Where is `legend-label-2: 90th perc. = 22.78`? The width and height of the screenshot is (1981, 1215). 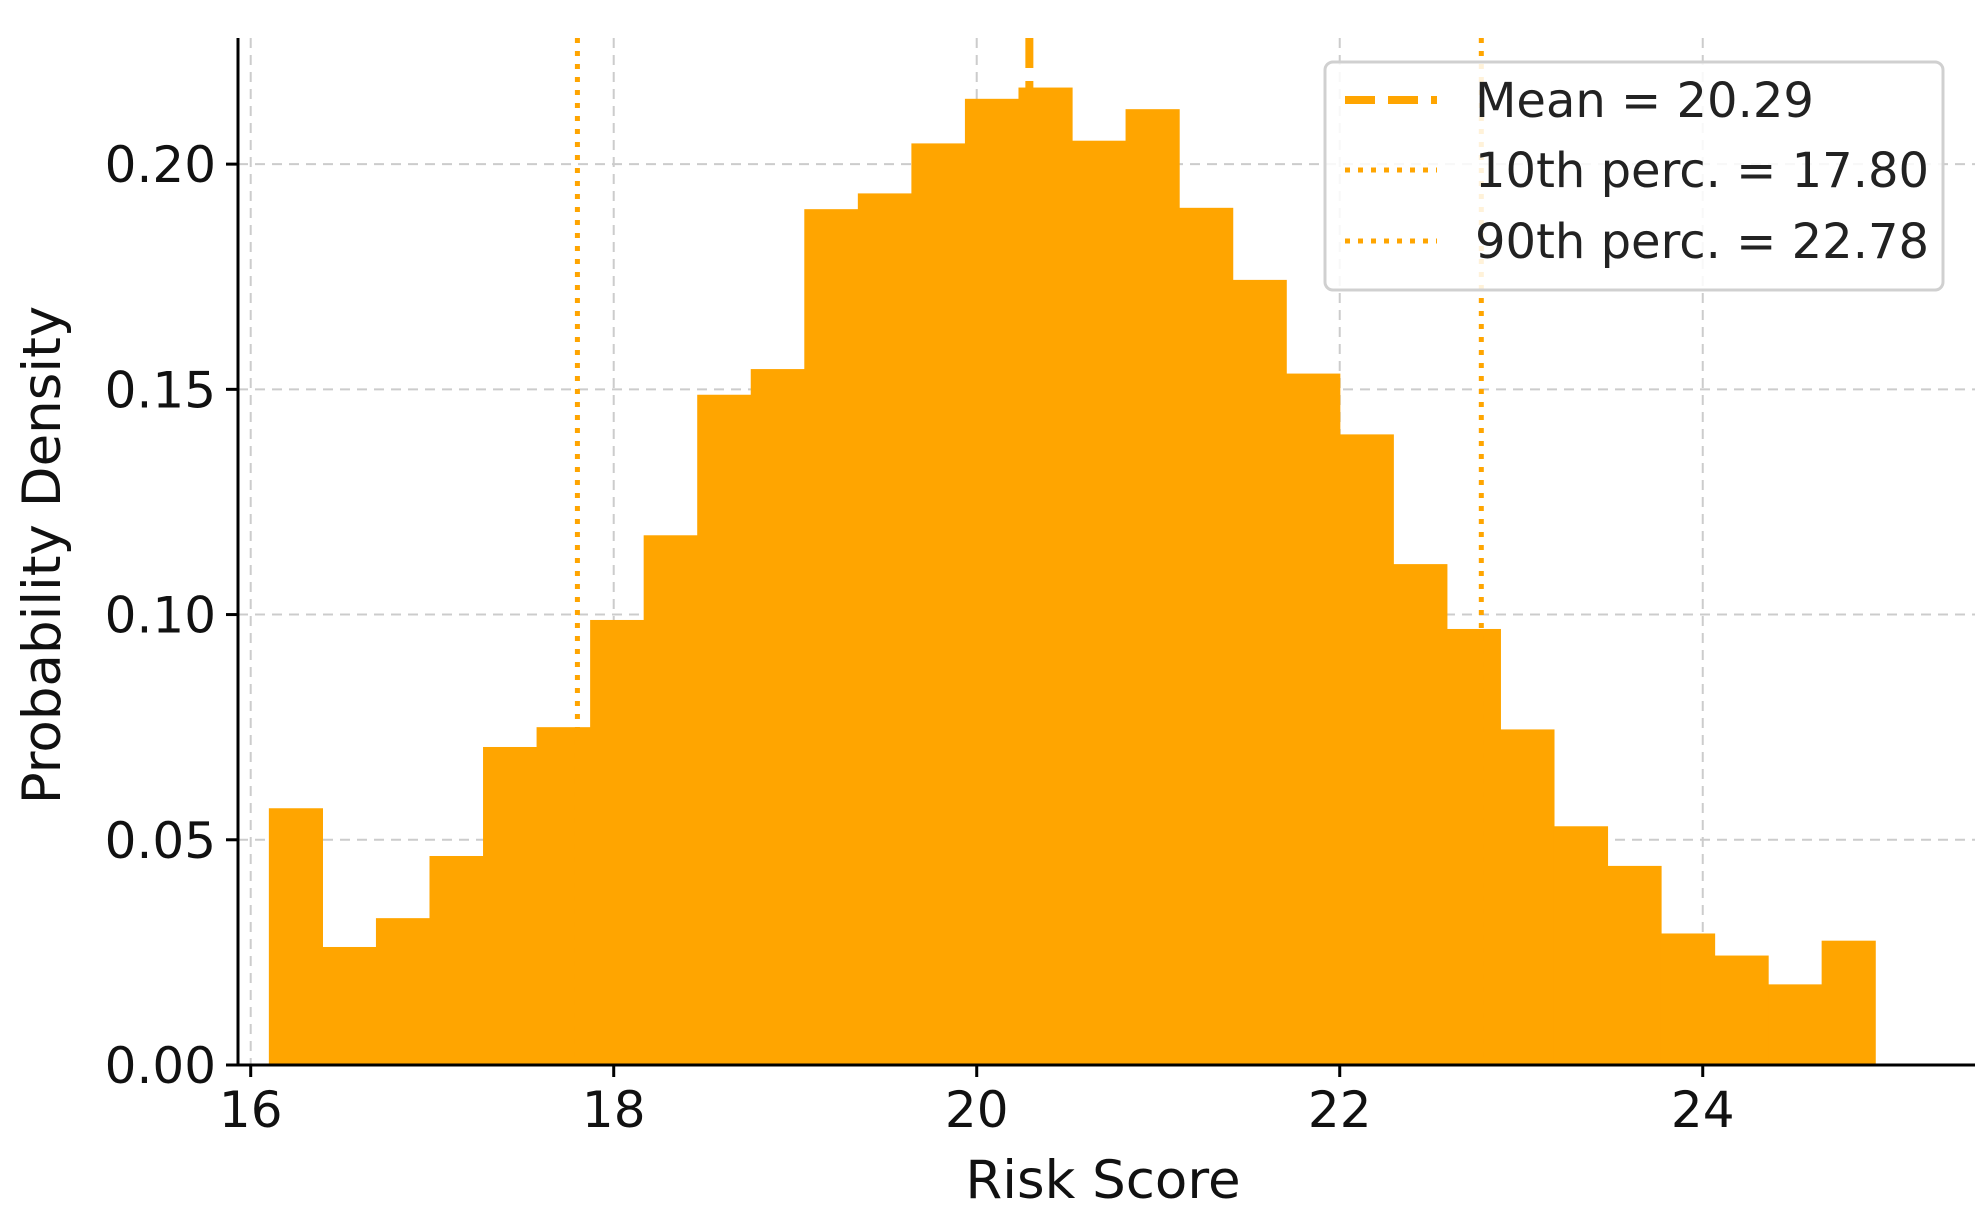 legend-label-2: 90th perc. = 22.78 is located at coordinates (1702, 242).